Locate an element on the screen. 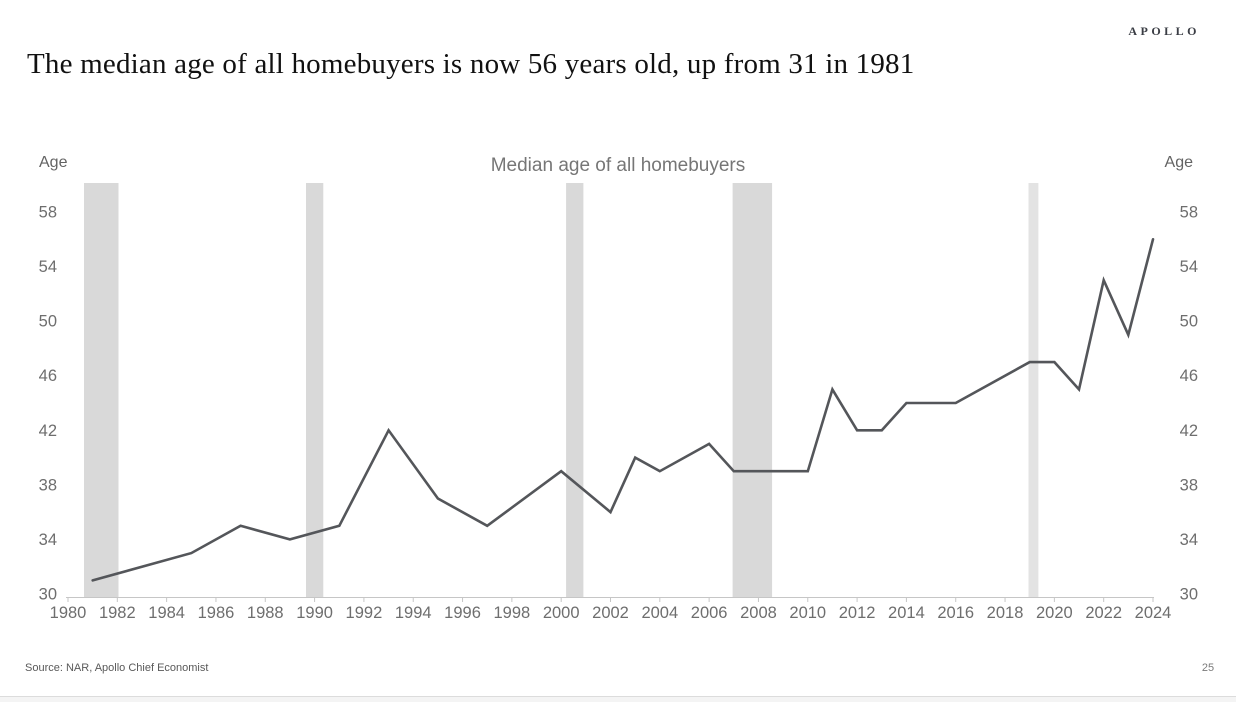 This screenshot has width=1236, height=702. x-tick-label: 2014 is located at coordinates (906, 613).